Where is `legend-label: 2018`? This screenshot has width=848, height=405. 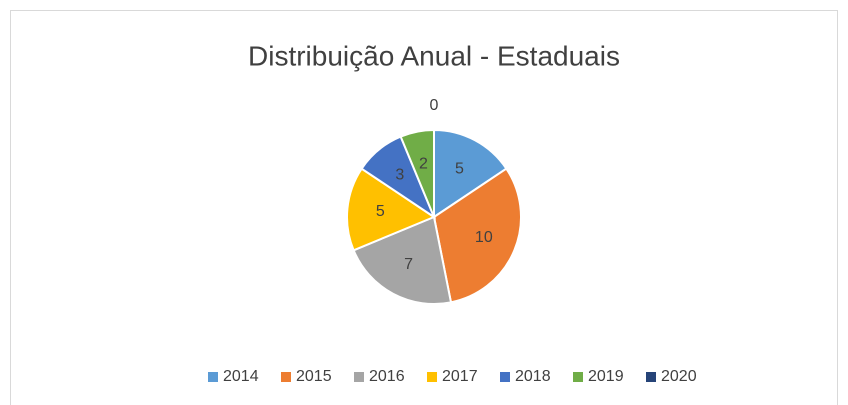 legend-label: 2018 is located at coordinates (533, 376).